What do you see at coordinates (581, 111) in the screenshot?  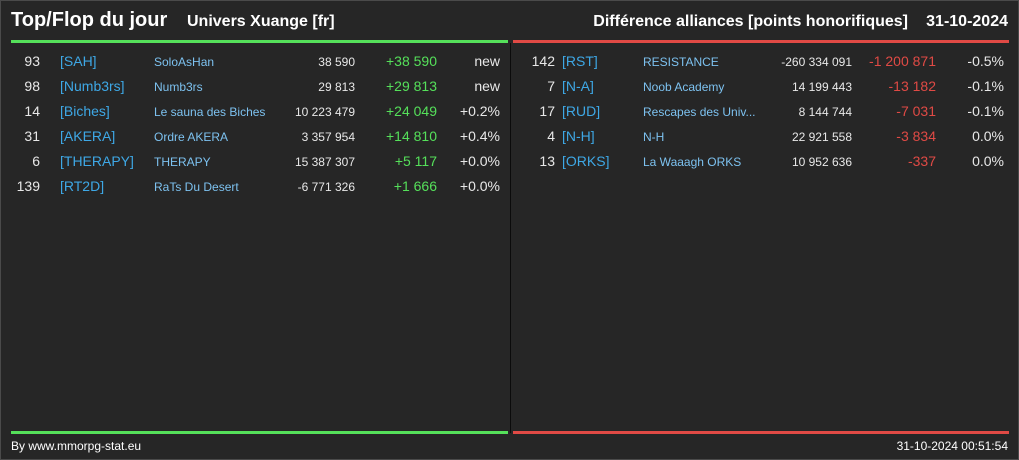 I see `alliance-tag: [RUD]` at bounding box center [581, 111].